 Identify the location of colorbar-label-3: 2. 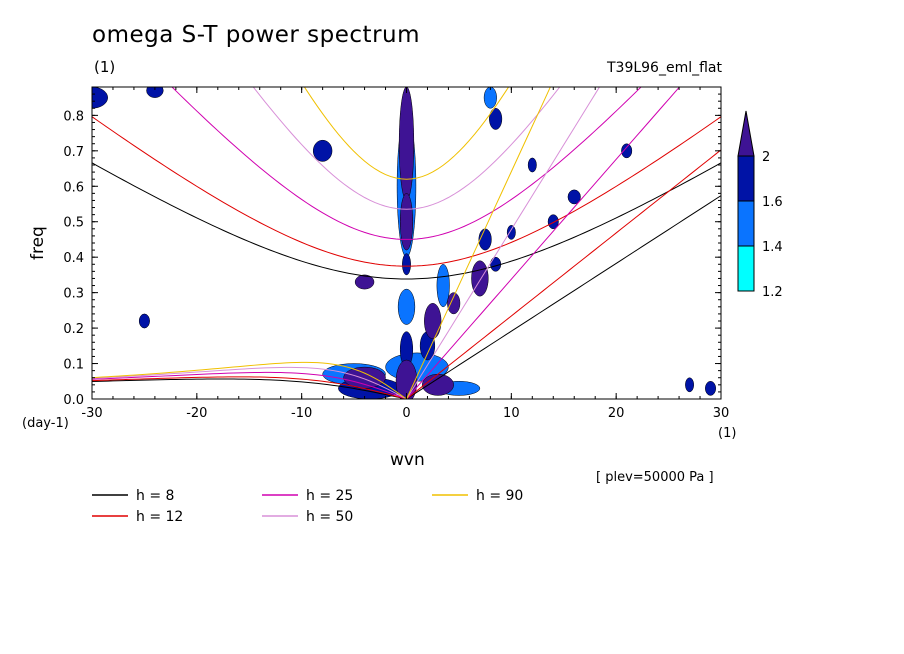
(766, 157).